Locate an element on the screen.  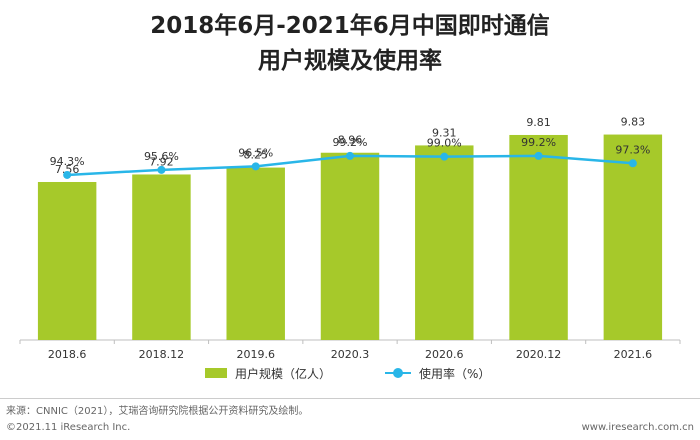
bar-value-label: 8.25 is located at coordinates (255, 155).